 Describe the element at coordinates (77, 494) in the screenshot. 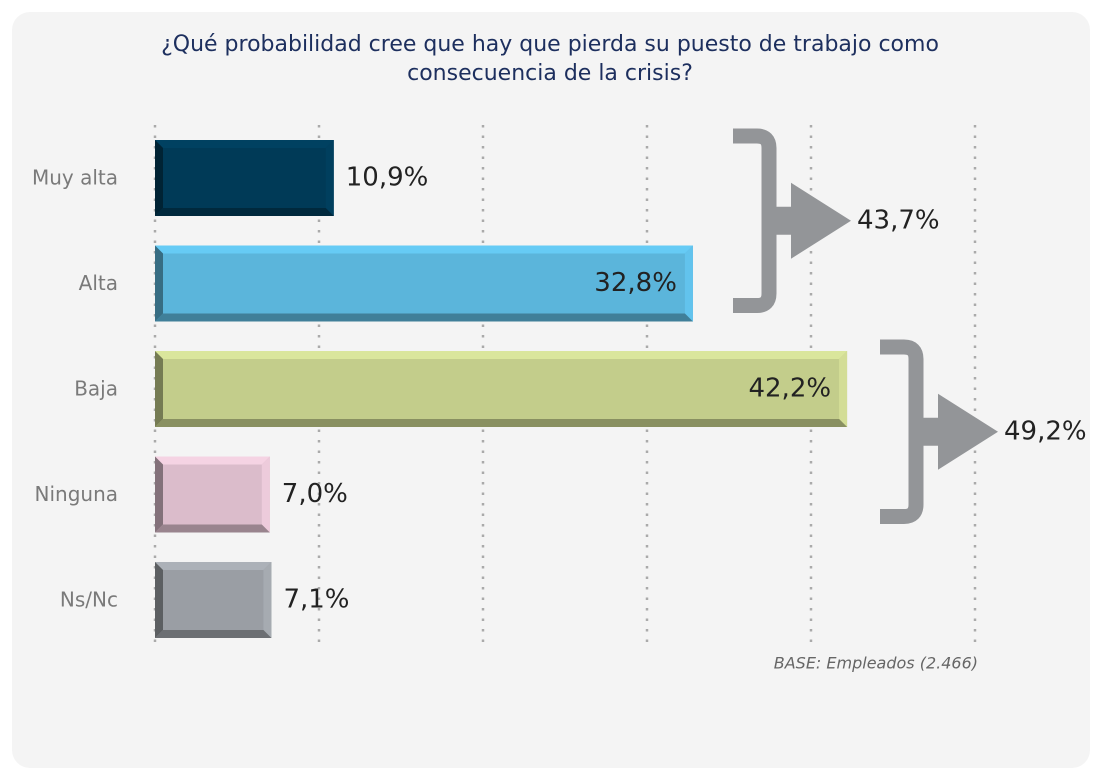

I see `category-label: Ninguna` at that location.